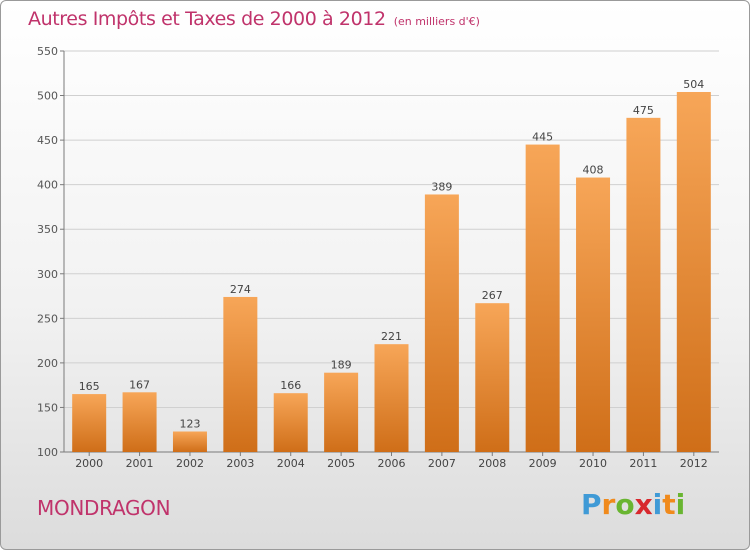 This screenshot has width=750, height=550. I want to click on bar-2009, so click(542, 298).